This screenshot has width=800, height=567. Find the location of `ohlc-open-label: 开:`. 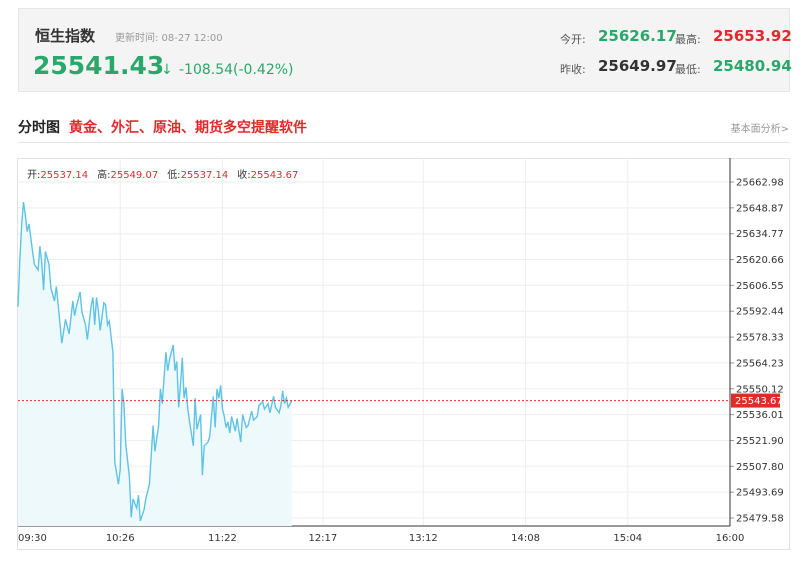

ohlc-open-label: 开: is located at coordinates (34, 175).